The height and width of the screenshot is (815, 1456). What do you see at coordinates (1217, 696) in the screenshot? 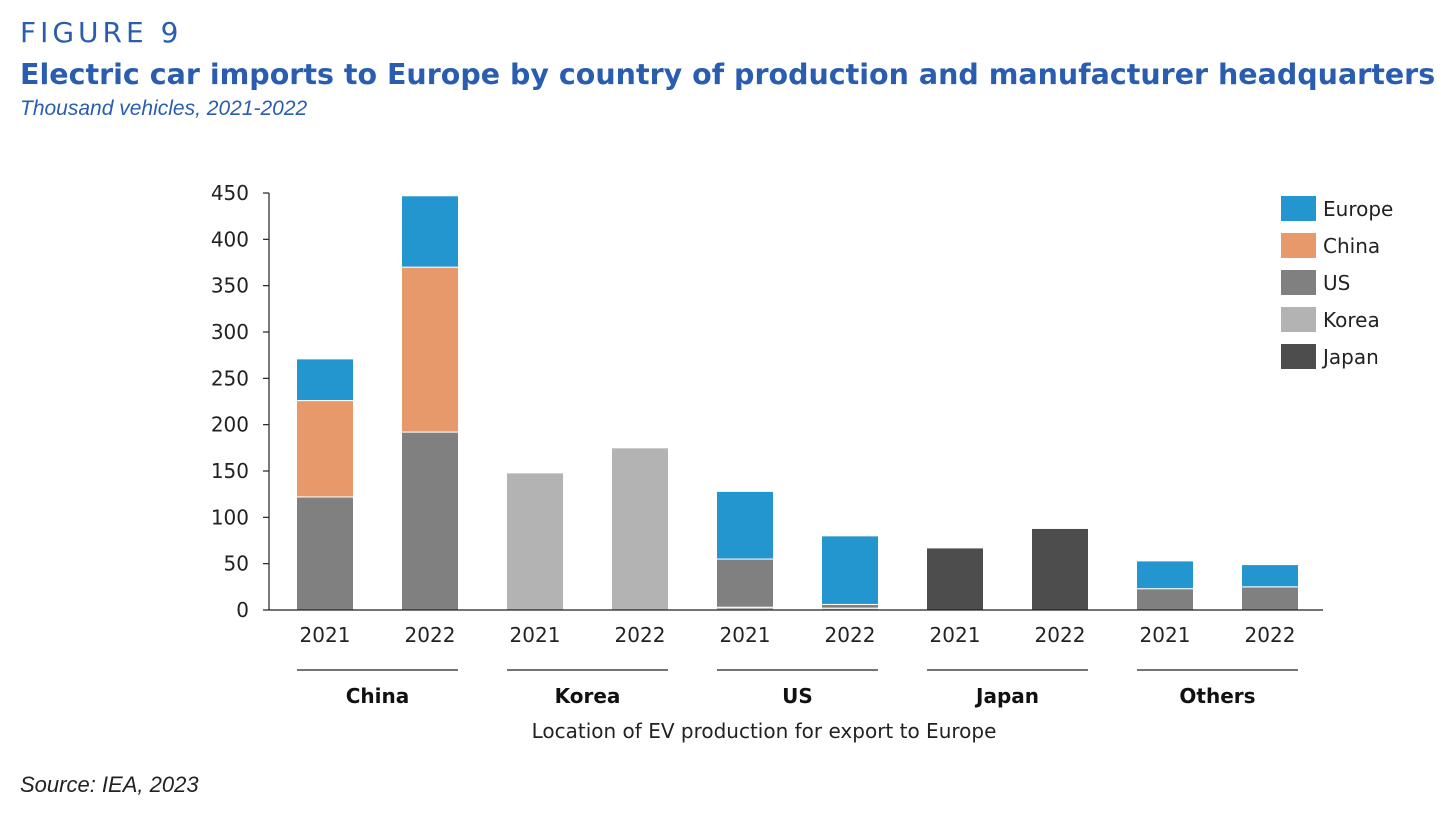
I see `group-label: Others` at bounding box center [1217, 696].